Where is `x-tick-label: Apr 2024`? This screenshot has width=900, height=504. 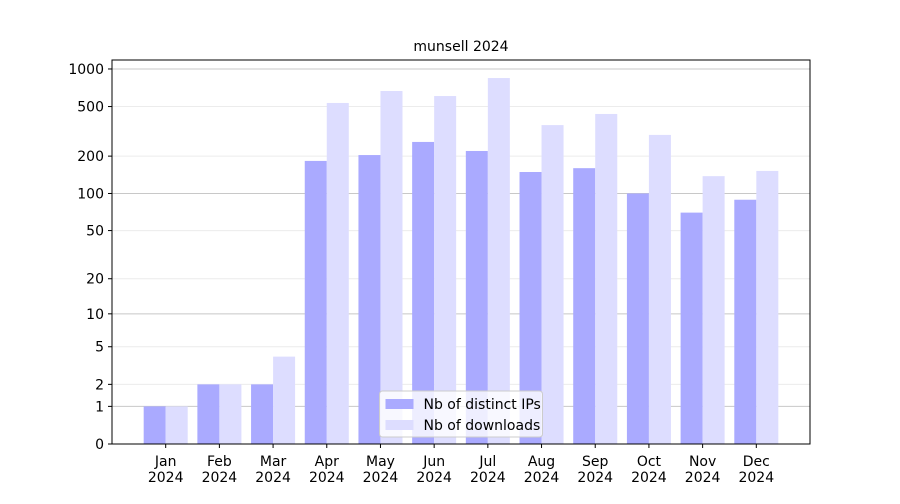
x-tick-label: Apr 2024 is located at coordinates (327, 470).